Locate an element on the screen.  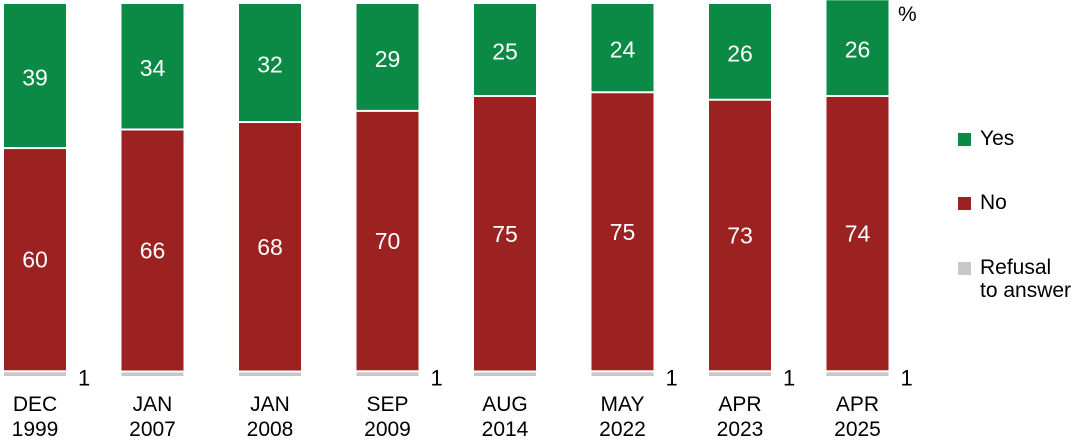
legend-item-refusal: Refusal to answer is located at coordinates (1014, 279).